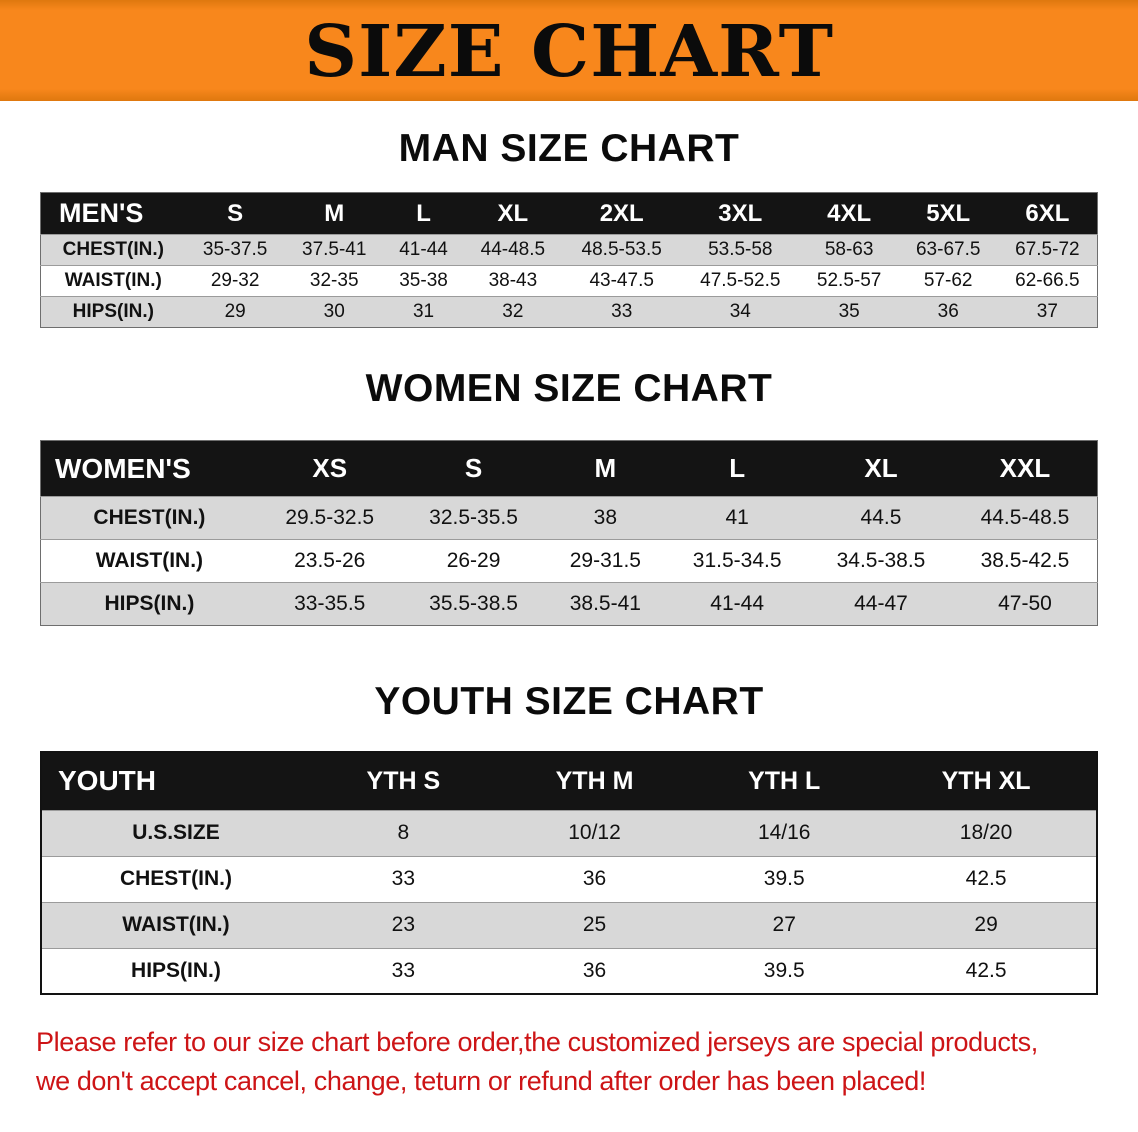  What do you see at coordinates (569, 701) in the screenshot?
I see `youth-size-heading: YOUTH SIZE CHART` at bounding box center [569, 701].